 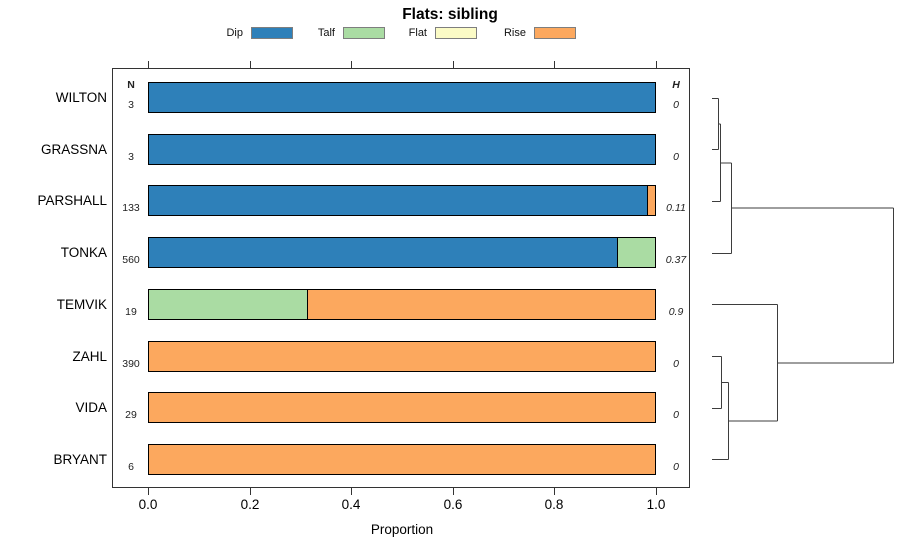 I want to click on n-value: 390, so click(x=131, y=364).